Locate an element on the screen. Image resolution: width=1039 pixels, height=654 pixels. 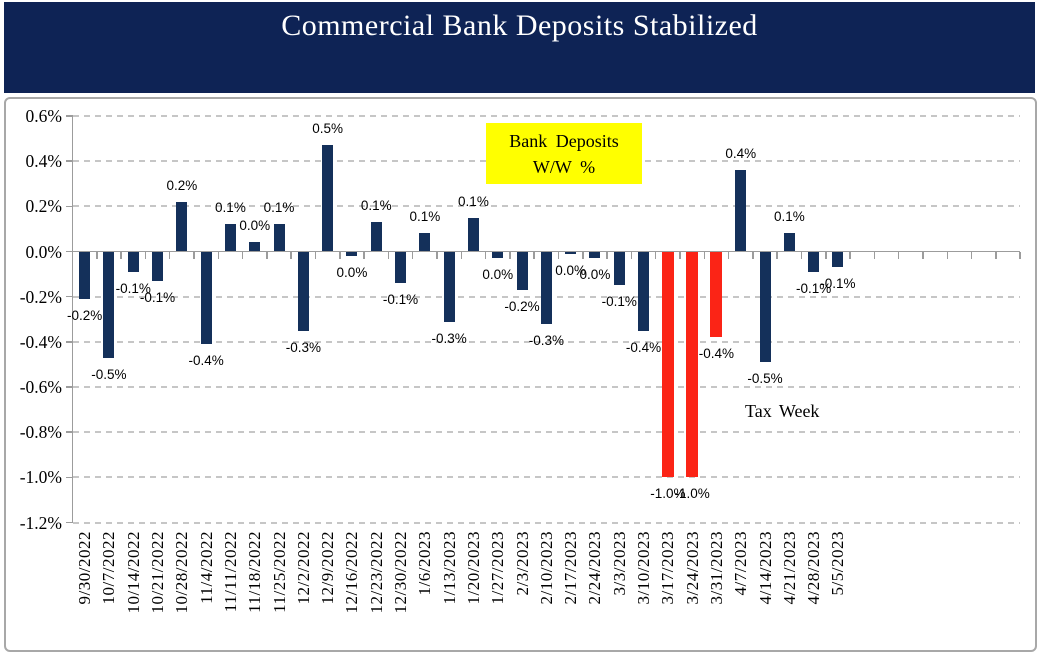
callout-line-2: W/W % is located at coordinates (564, 167).